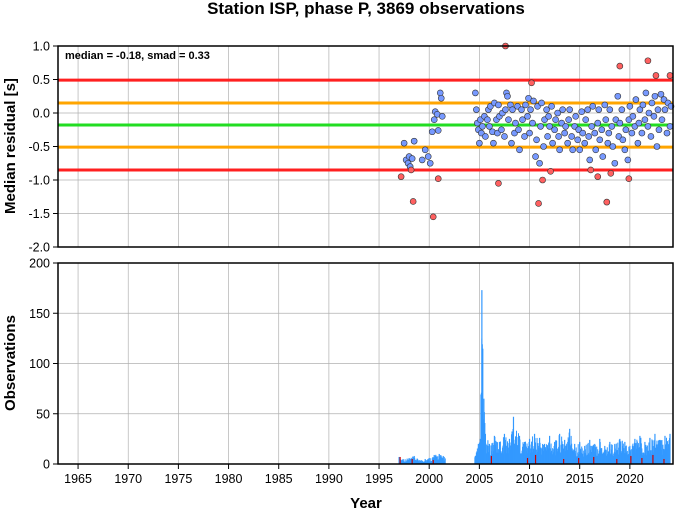 This screenshot has width=678, height=511. Describe the element at coordinates (366, 9) in the screenshot. I see `chart-title: Station ISP, phase P, 3869 observations` at that location.